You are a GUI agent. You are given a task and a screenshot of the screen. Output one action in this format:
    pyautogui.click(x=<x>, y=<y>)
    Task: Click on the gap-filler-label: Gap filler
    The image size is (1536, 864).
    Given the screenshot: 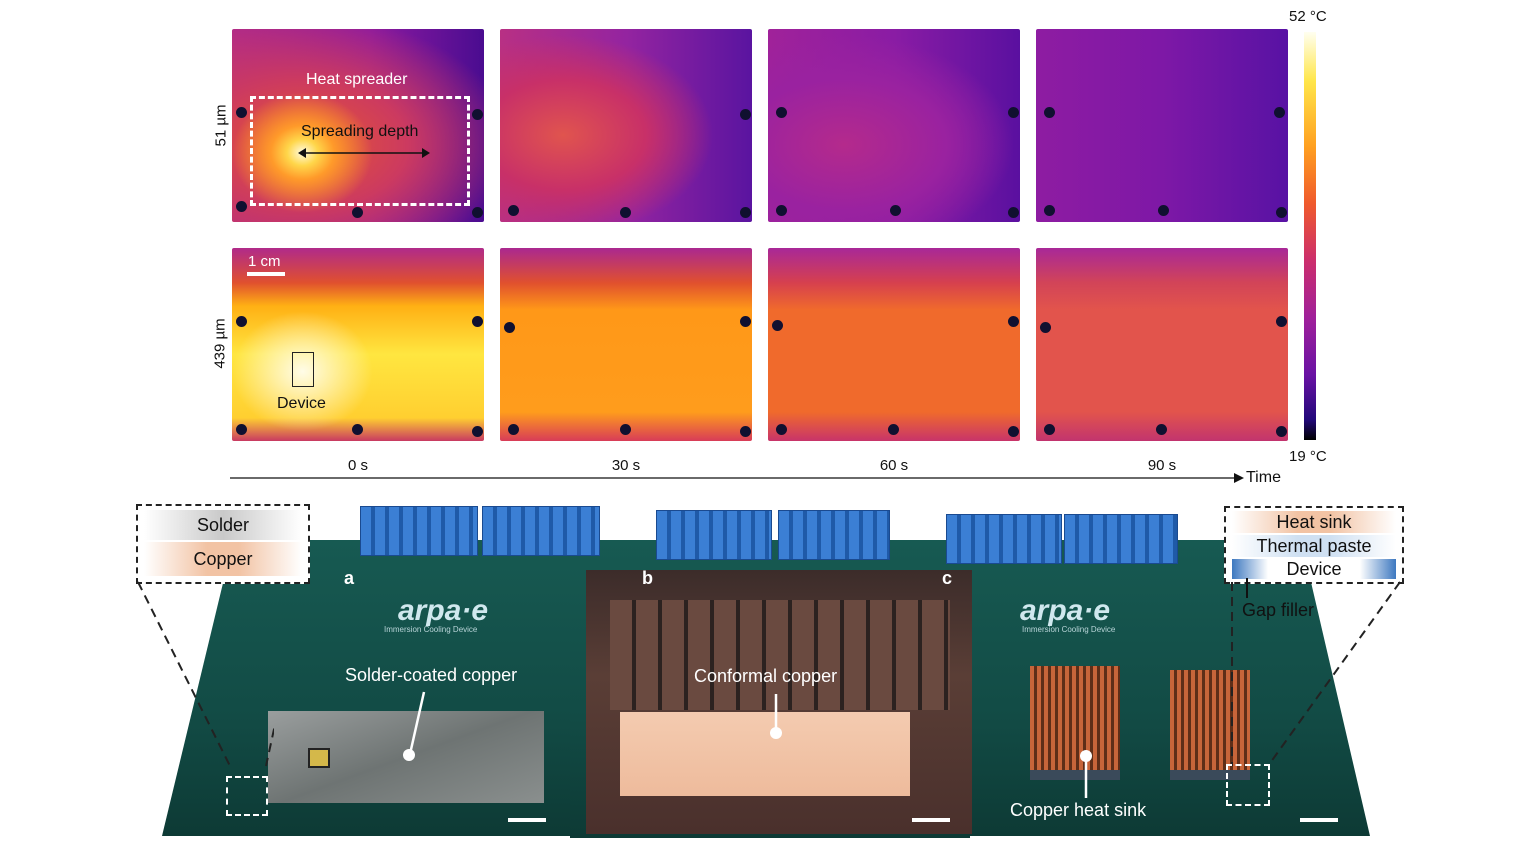 What is the action you would take?
    pyautogui.click(x=1278, y=610)
    